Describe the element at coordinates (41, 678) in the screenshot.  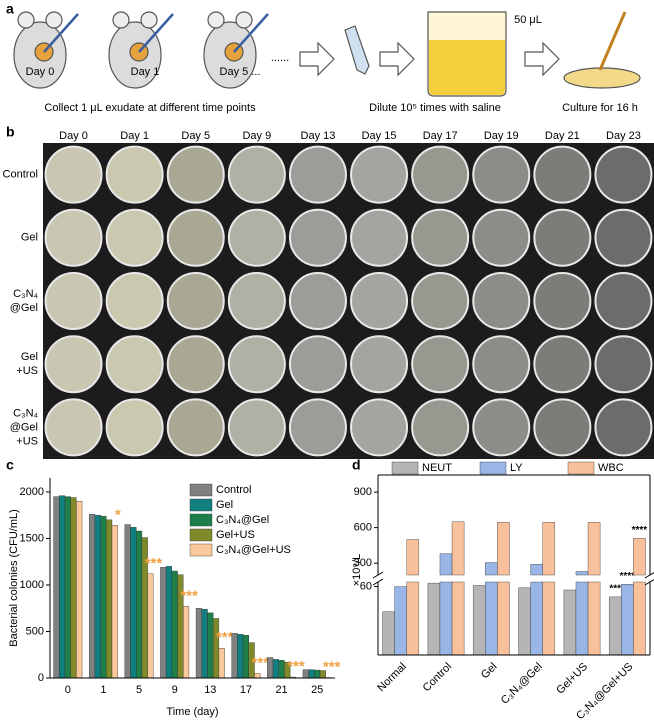
I see `y-tick-label: 0` at that location.